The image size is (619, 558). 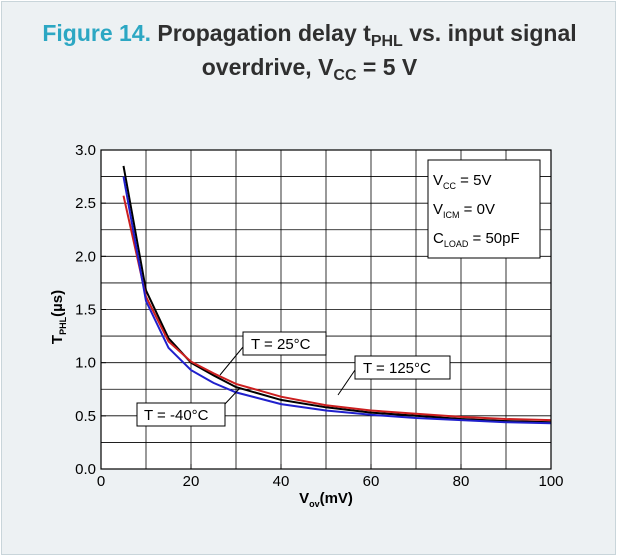 I want to click on x-axis-label: Vov(mV), so click(x=326, y=499).